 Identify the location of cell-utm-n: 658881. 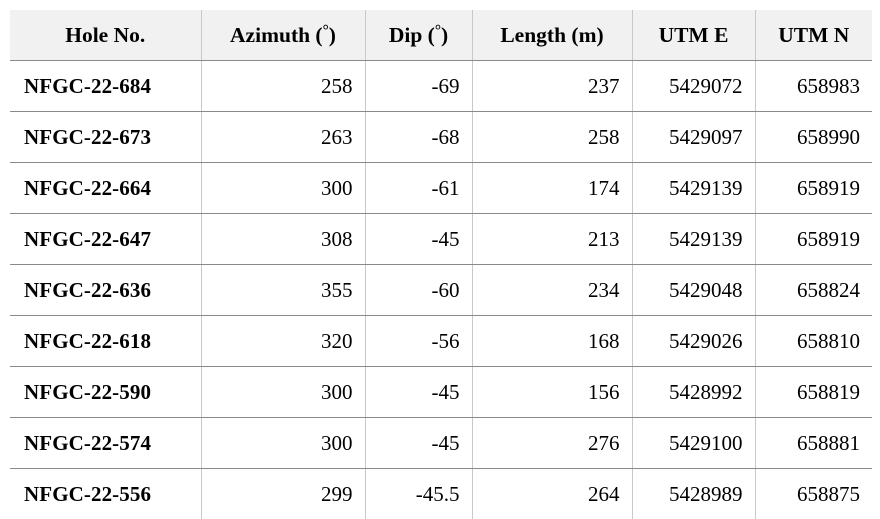
(813, 443).